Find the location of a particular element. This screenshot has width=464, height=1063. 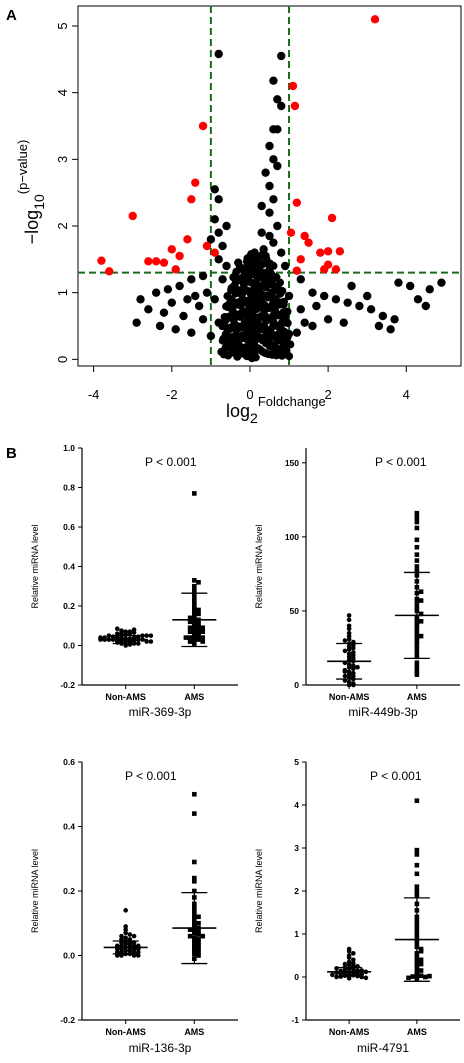

y-tick-label: 0.8 is located at coordinates (69, 488).